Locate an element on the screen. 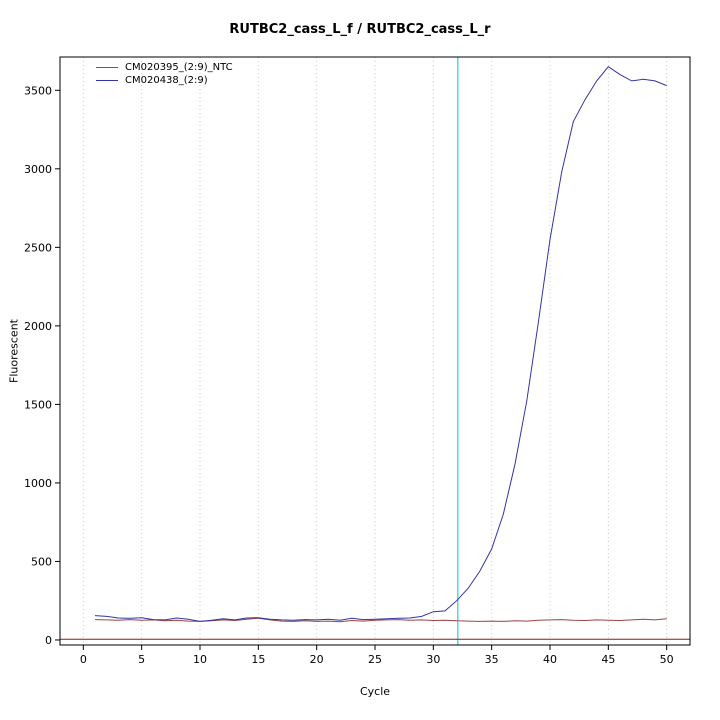 This screenshot has height=720, width=720. legend-item-sample: CM020438_(2:9) is located at coordinates (164, 80).